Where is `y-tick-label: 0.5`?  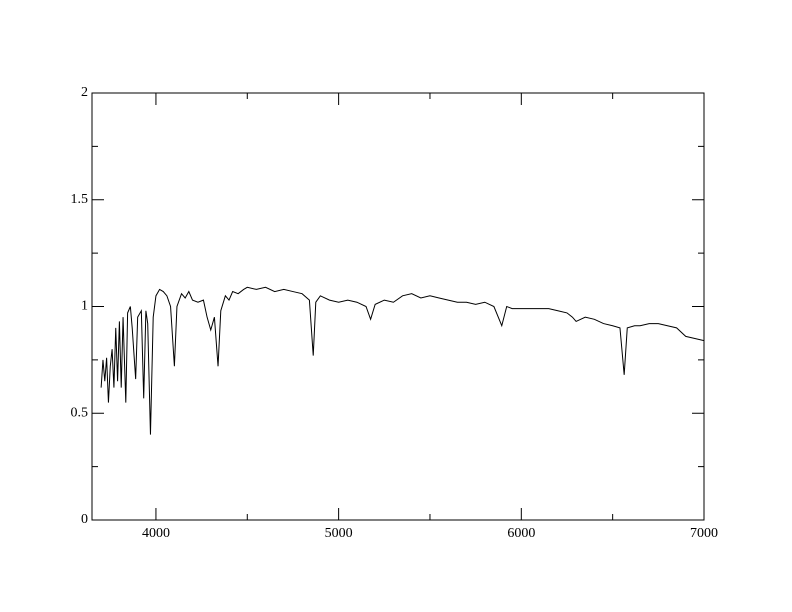 y-tick-label: 0.5 is located at coordinates (80, 412).